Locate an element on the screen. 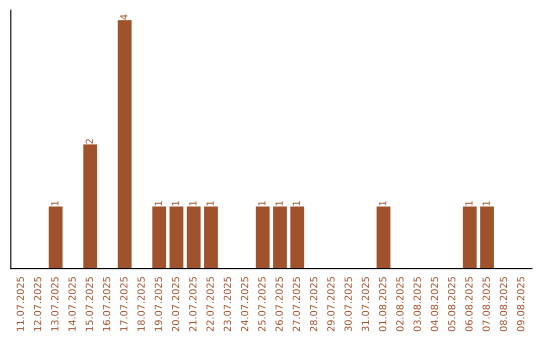 This screenshot has height=340, width=540. x-tick-label: 30.07.2025 is located at coordinates (348, 304).